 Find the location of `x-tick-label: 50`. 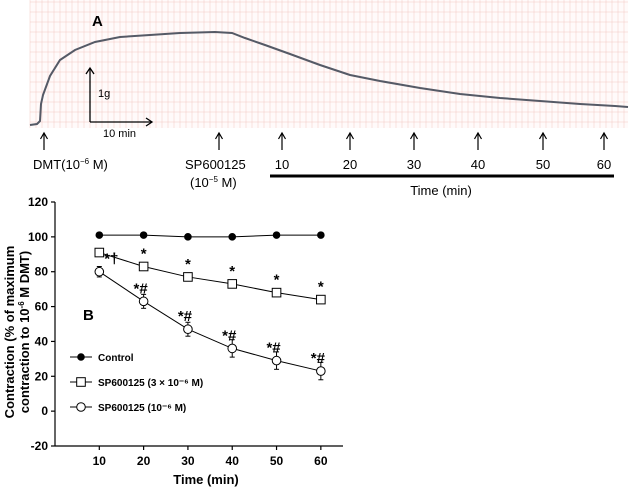

x-tick-label: 50 is located at coordinates (277, 461).